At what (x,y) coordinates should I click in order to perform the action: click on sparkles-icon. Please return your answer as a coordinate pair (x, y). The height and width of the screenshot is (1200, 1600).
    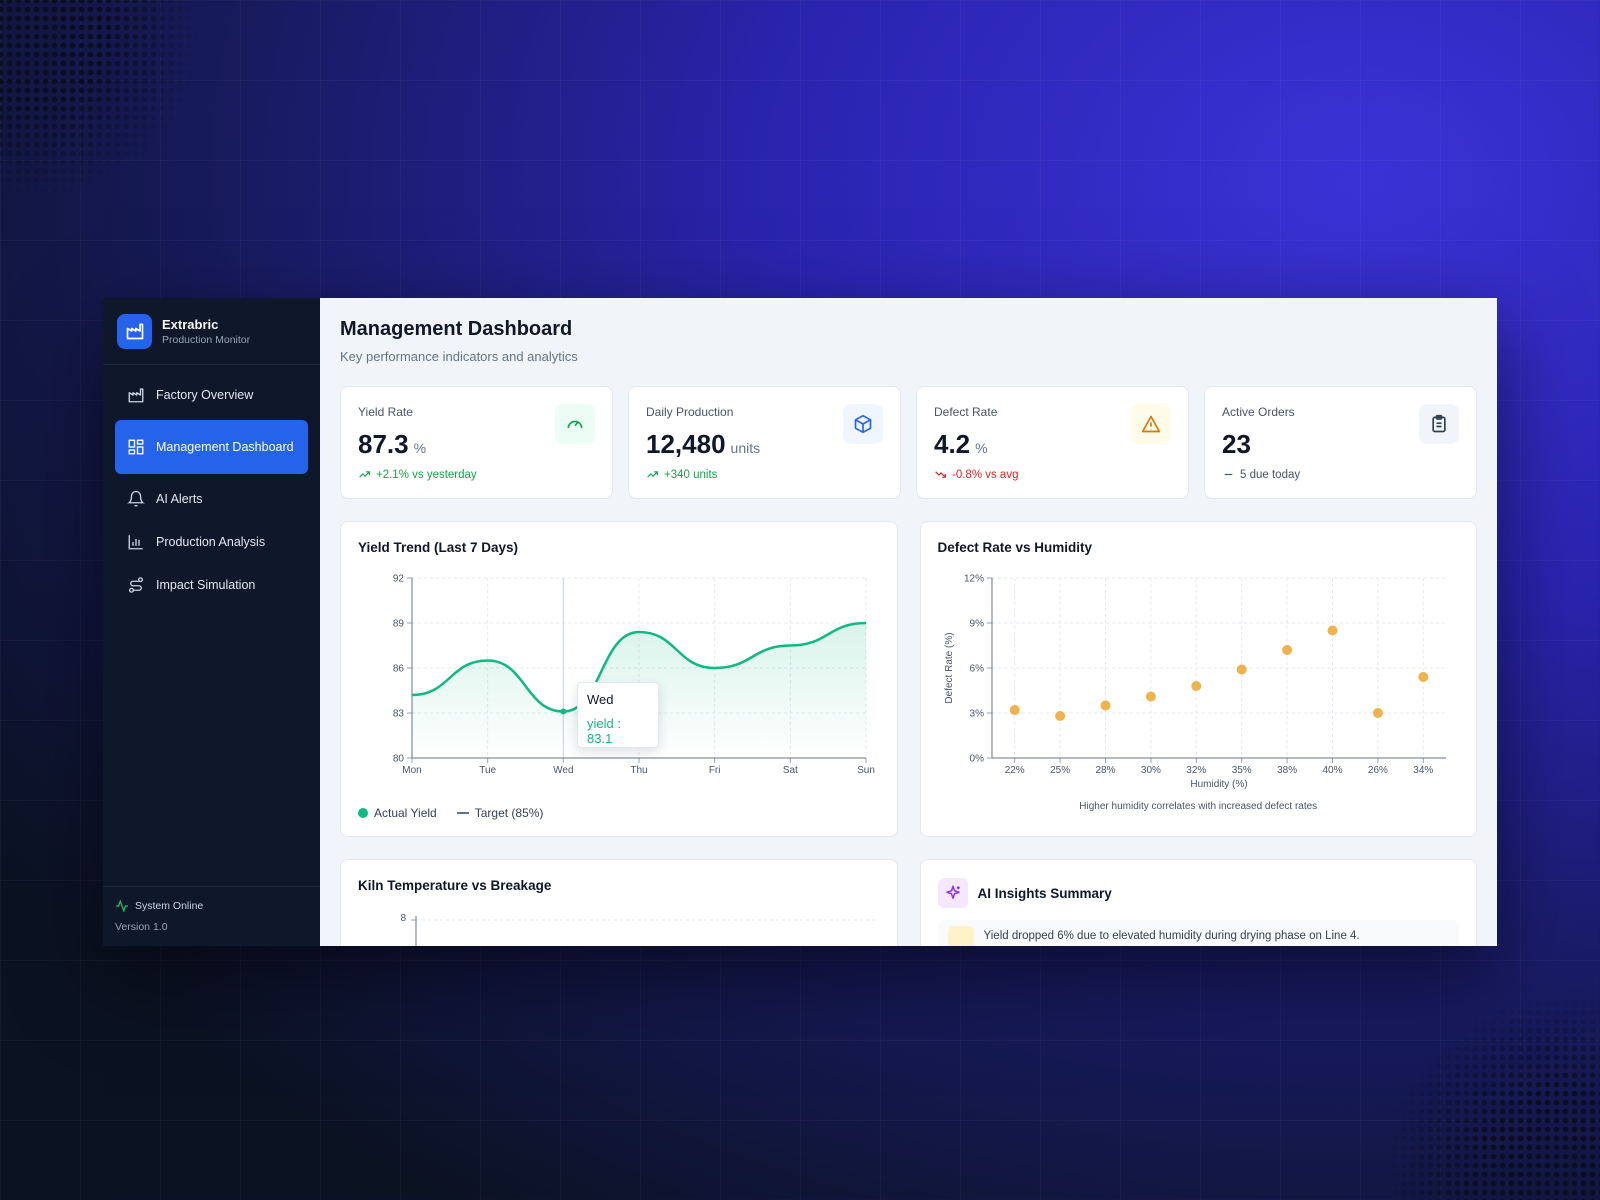
    Looking at the image, I should click on (952, 893).